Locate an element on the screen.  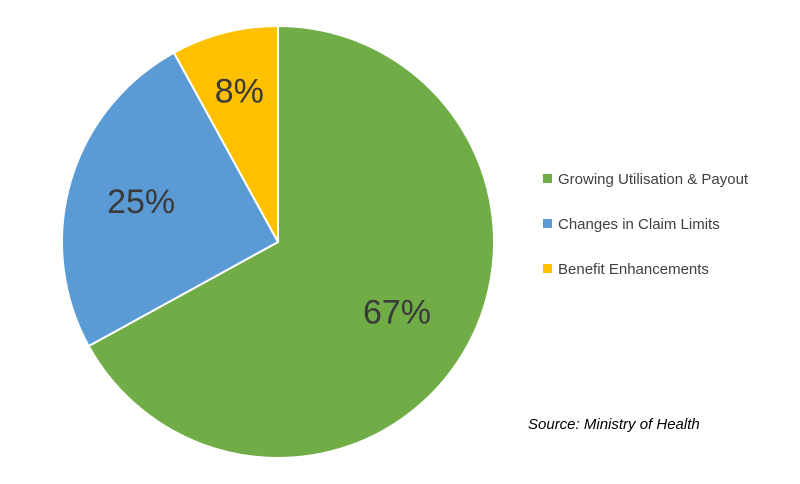
legend-label: Changes in Claim Limits is located at coordinates (639, 224).